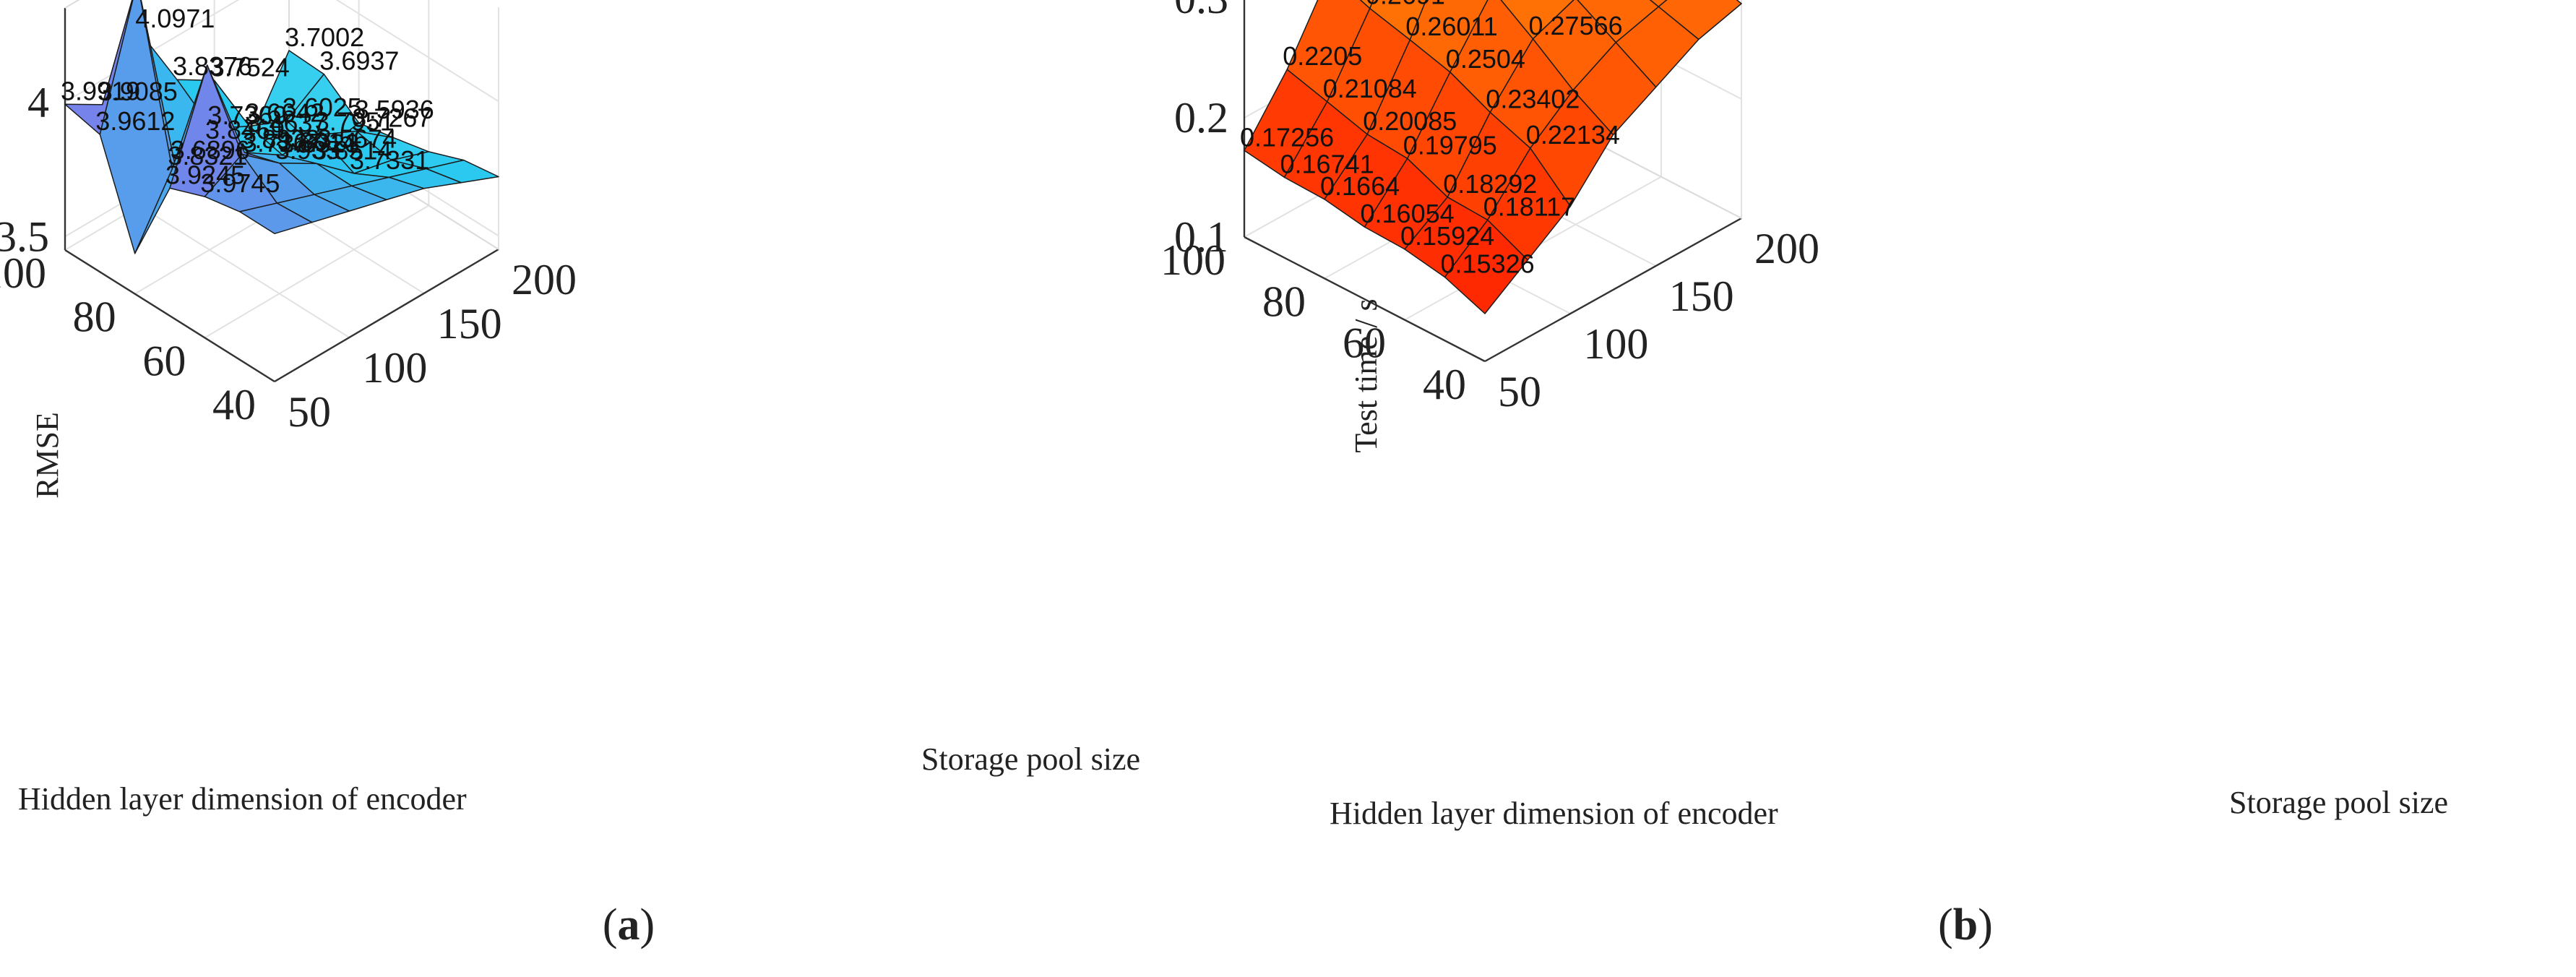 This screenshot has height=977, width=2576. What do you see at coordinates (1451, 27) in the screenshot?
I see `data-label: 0.26011` at bounding box center [1451, 27].